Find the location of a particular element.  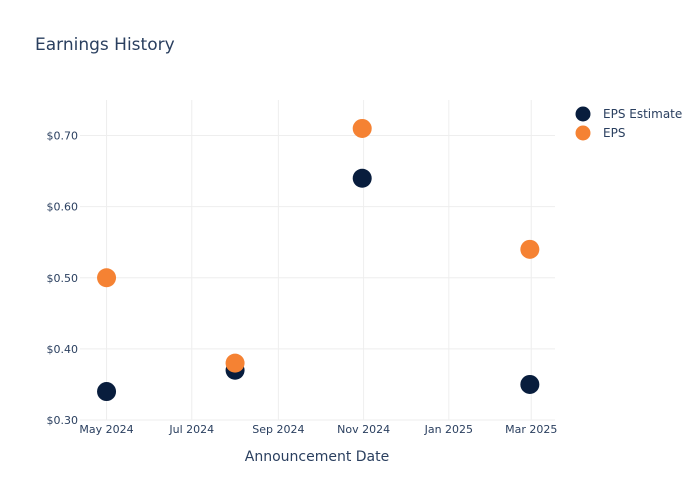

x-tick-label: Jan 2025 is located at coordinates (448, 429).